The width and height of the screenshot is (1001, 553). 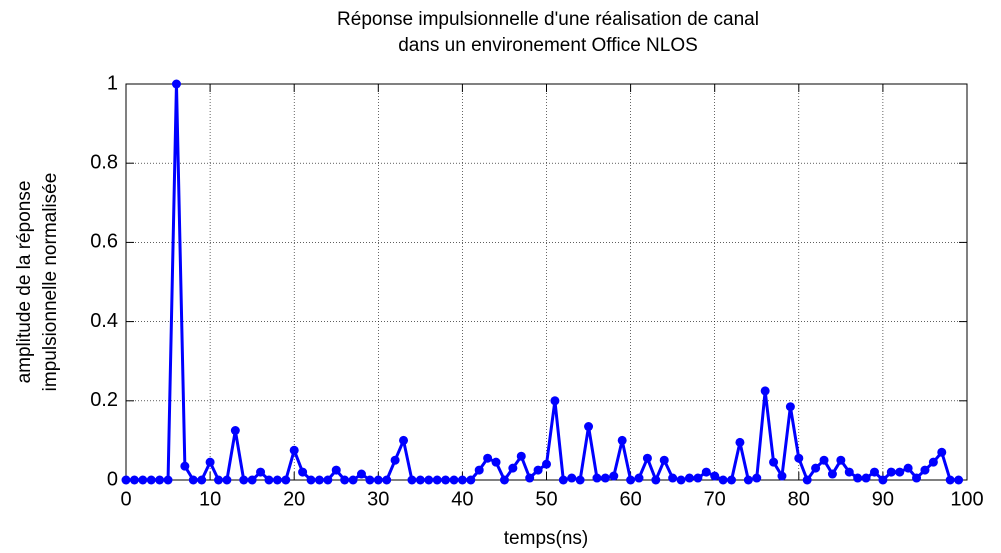 What do you see at coordinates (112, 83) in the screenshot?
I see `y-tick-label: 1` at bounding box center [112, 83].